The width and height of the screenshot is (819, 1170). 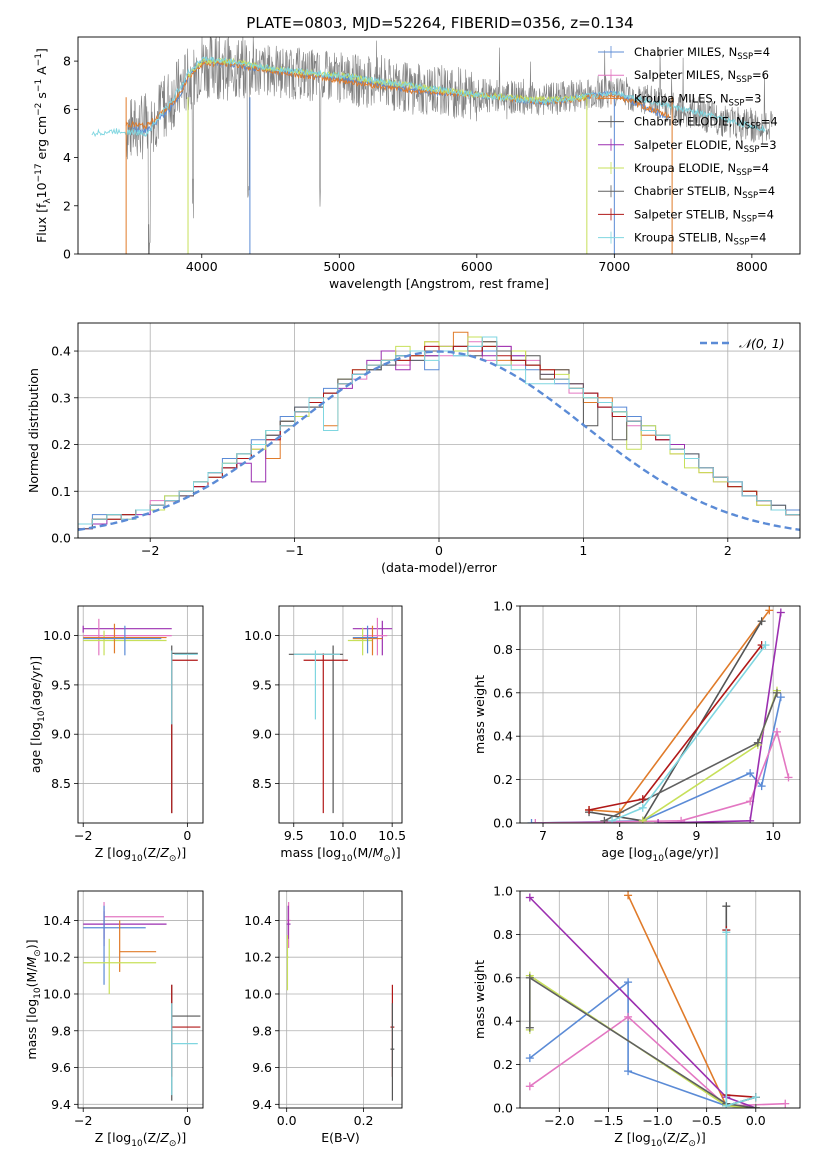 I want to click on x-tick-label: 9, so click(x=696, y=835).